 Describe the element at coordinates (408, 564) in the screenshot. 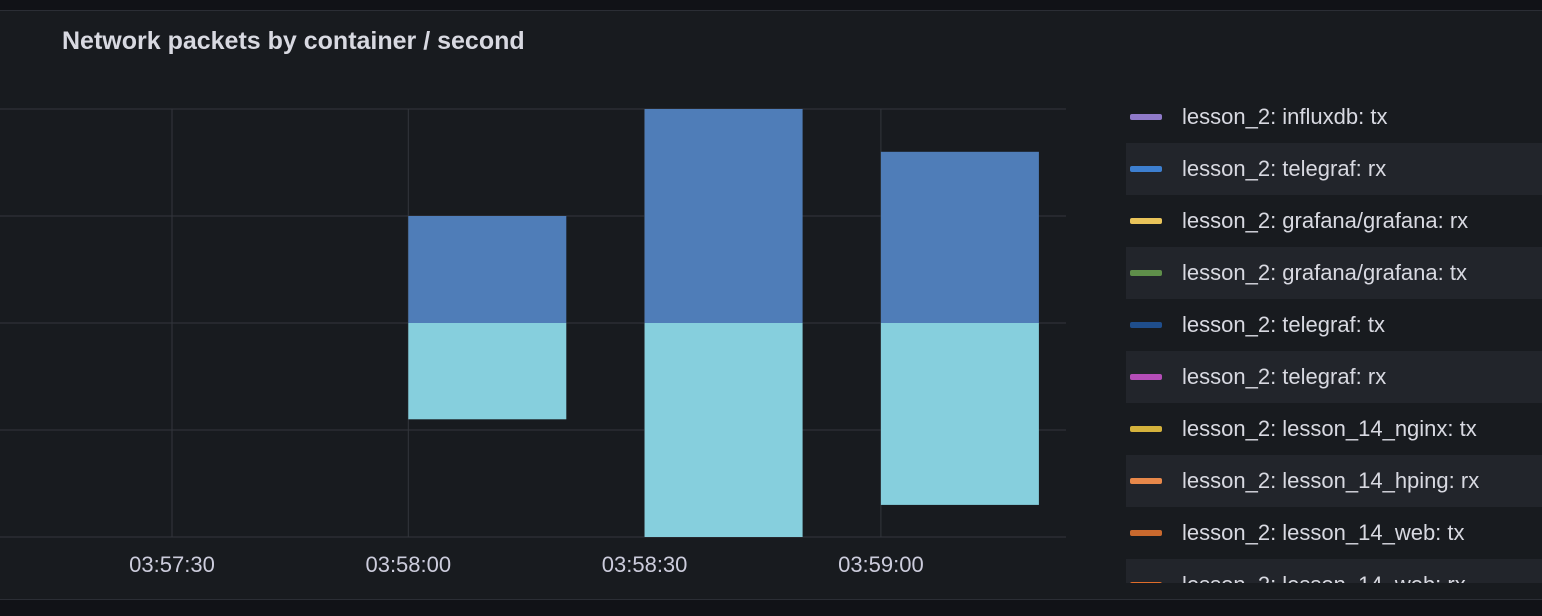

I see `x-tick-label: 03:58:00` at that location.